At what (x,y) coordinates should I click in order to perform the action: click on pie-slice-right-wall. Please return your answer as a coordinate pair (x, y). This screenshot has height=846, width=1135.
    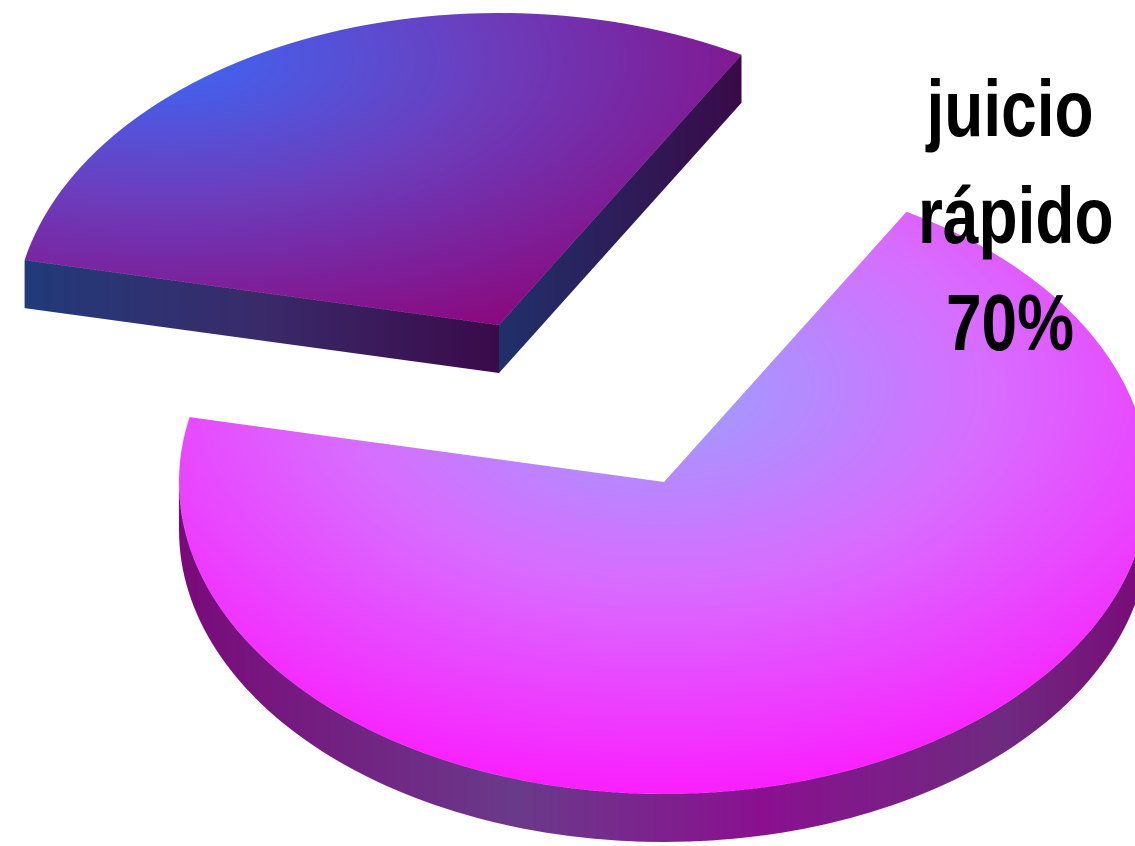
    Looking at the image, I should click on (620, 213).